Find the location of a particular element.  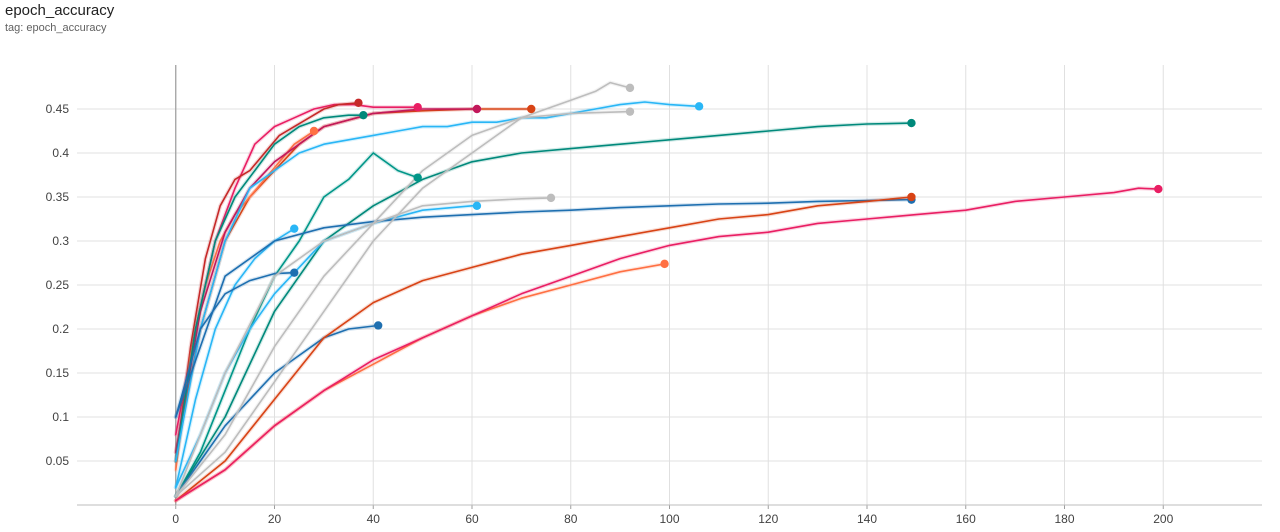

x-tick-label: 20 is located at coordinates (275, 519).